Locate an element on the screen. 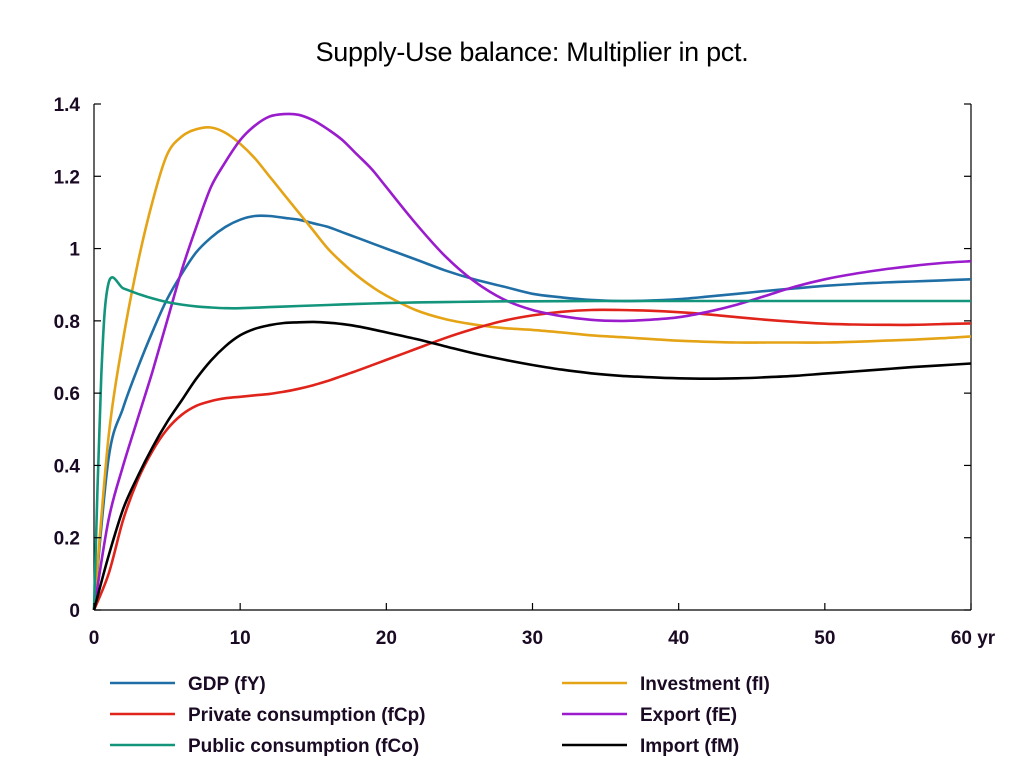  legend-item: Private consumption (fCp) is located at coordinates (268, 715).